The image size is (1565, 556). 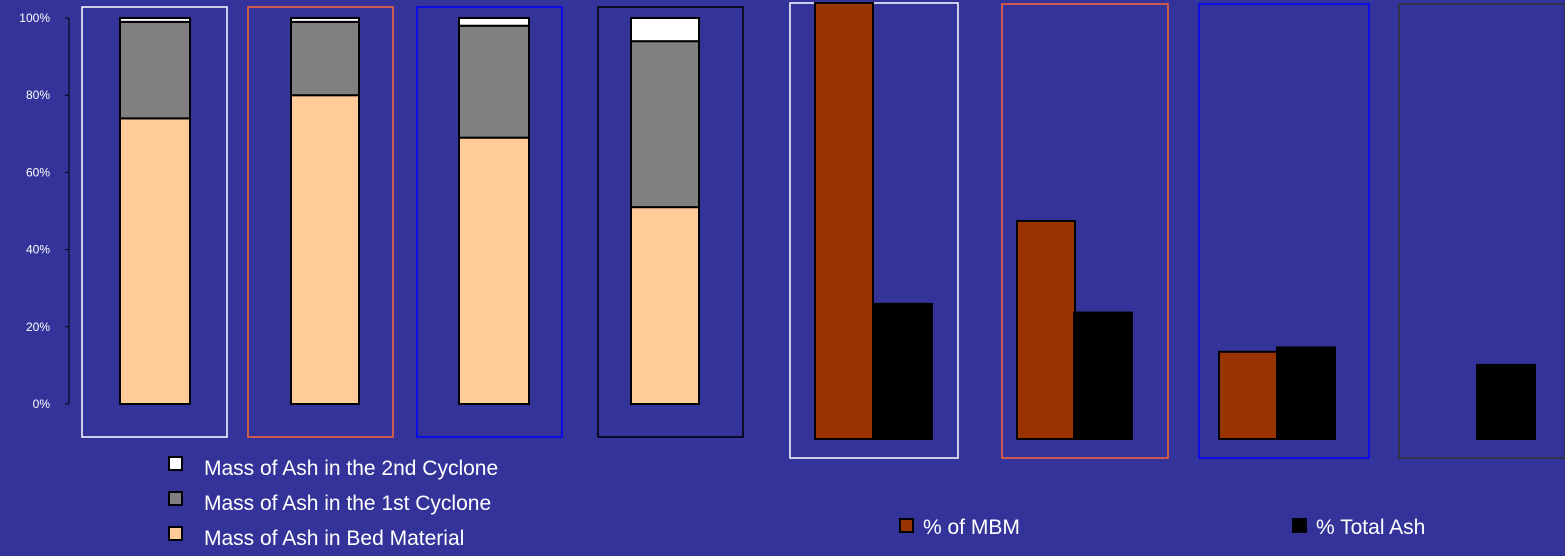 I want to click on legend-item-total-ash: % Total Ash, so click(x=1358, y=527).